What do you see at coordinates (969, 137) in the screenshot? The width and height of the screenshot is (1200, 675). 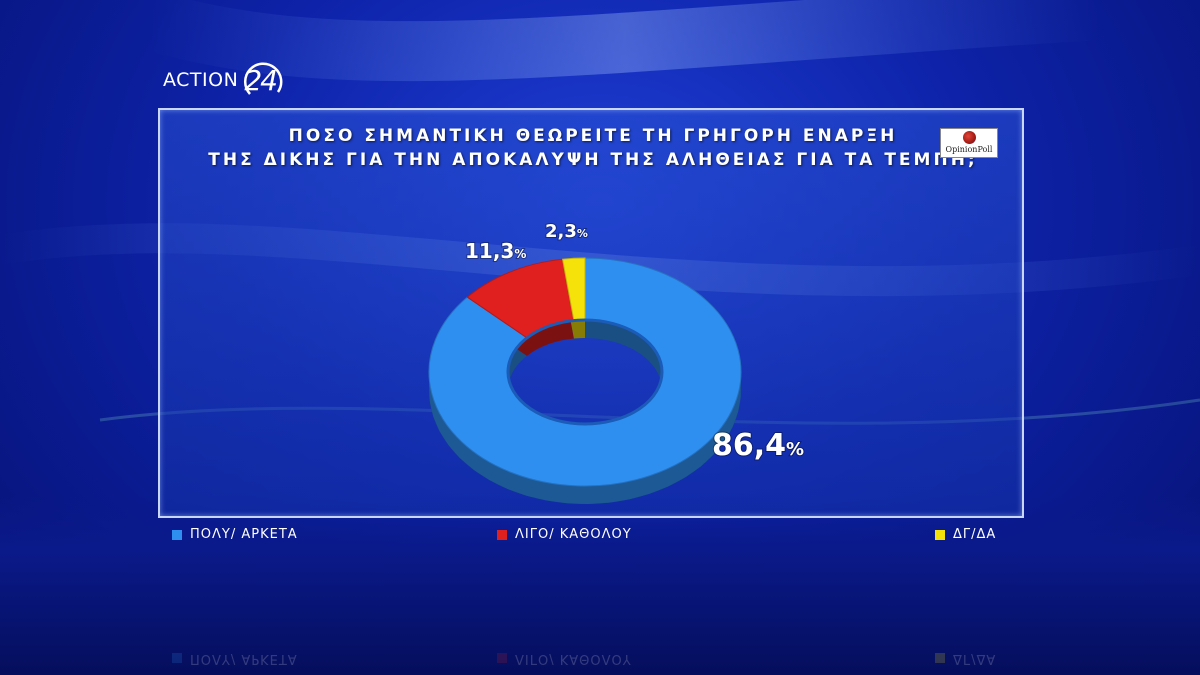 I see `opinionpoll-logo-icon` at bounding box center [969, 137].